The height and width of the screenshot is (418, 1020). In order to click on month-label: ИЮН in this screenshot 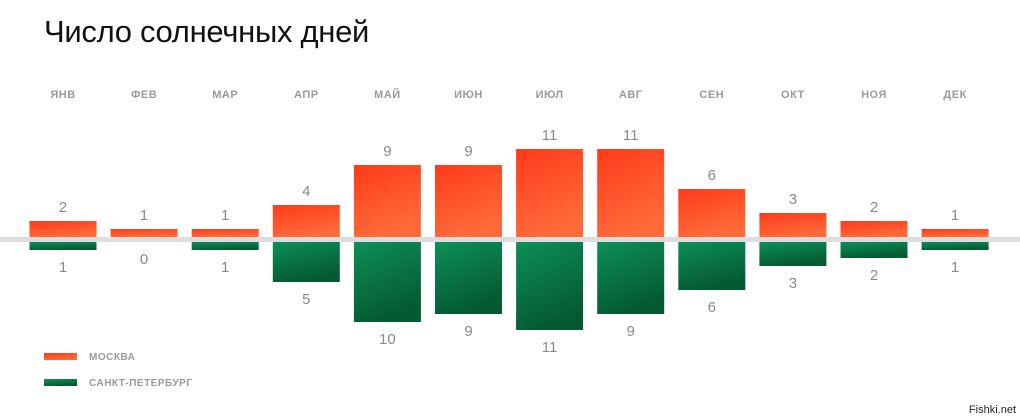, I will do `click(468, 95)`.